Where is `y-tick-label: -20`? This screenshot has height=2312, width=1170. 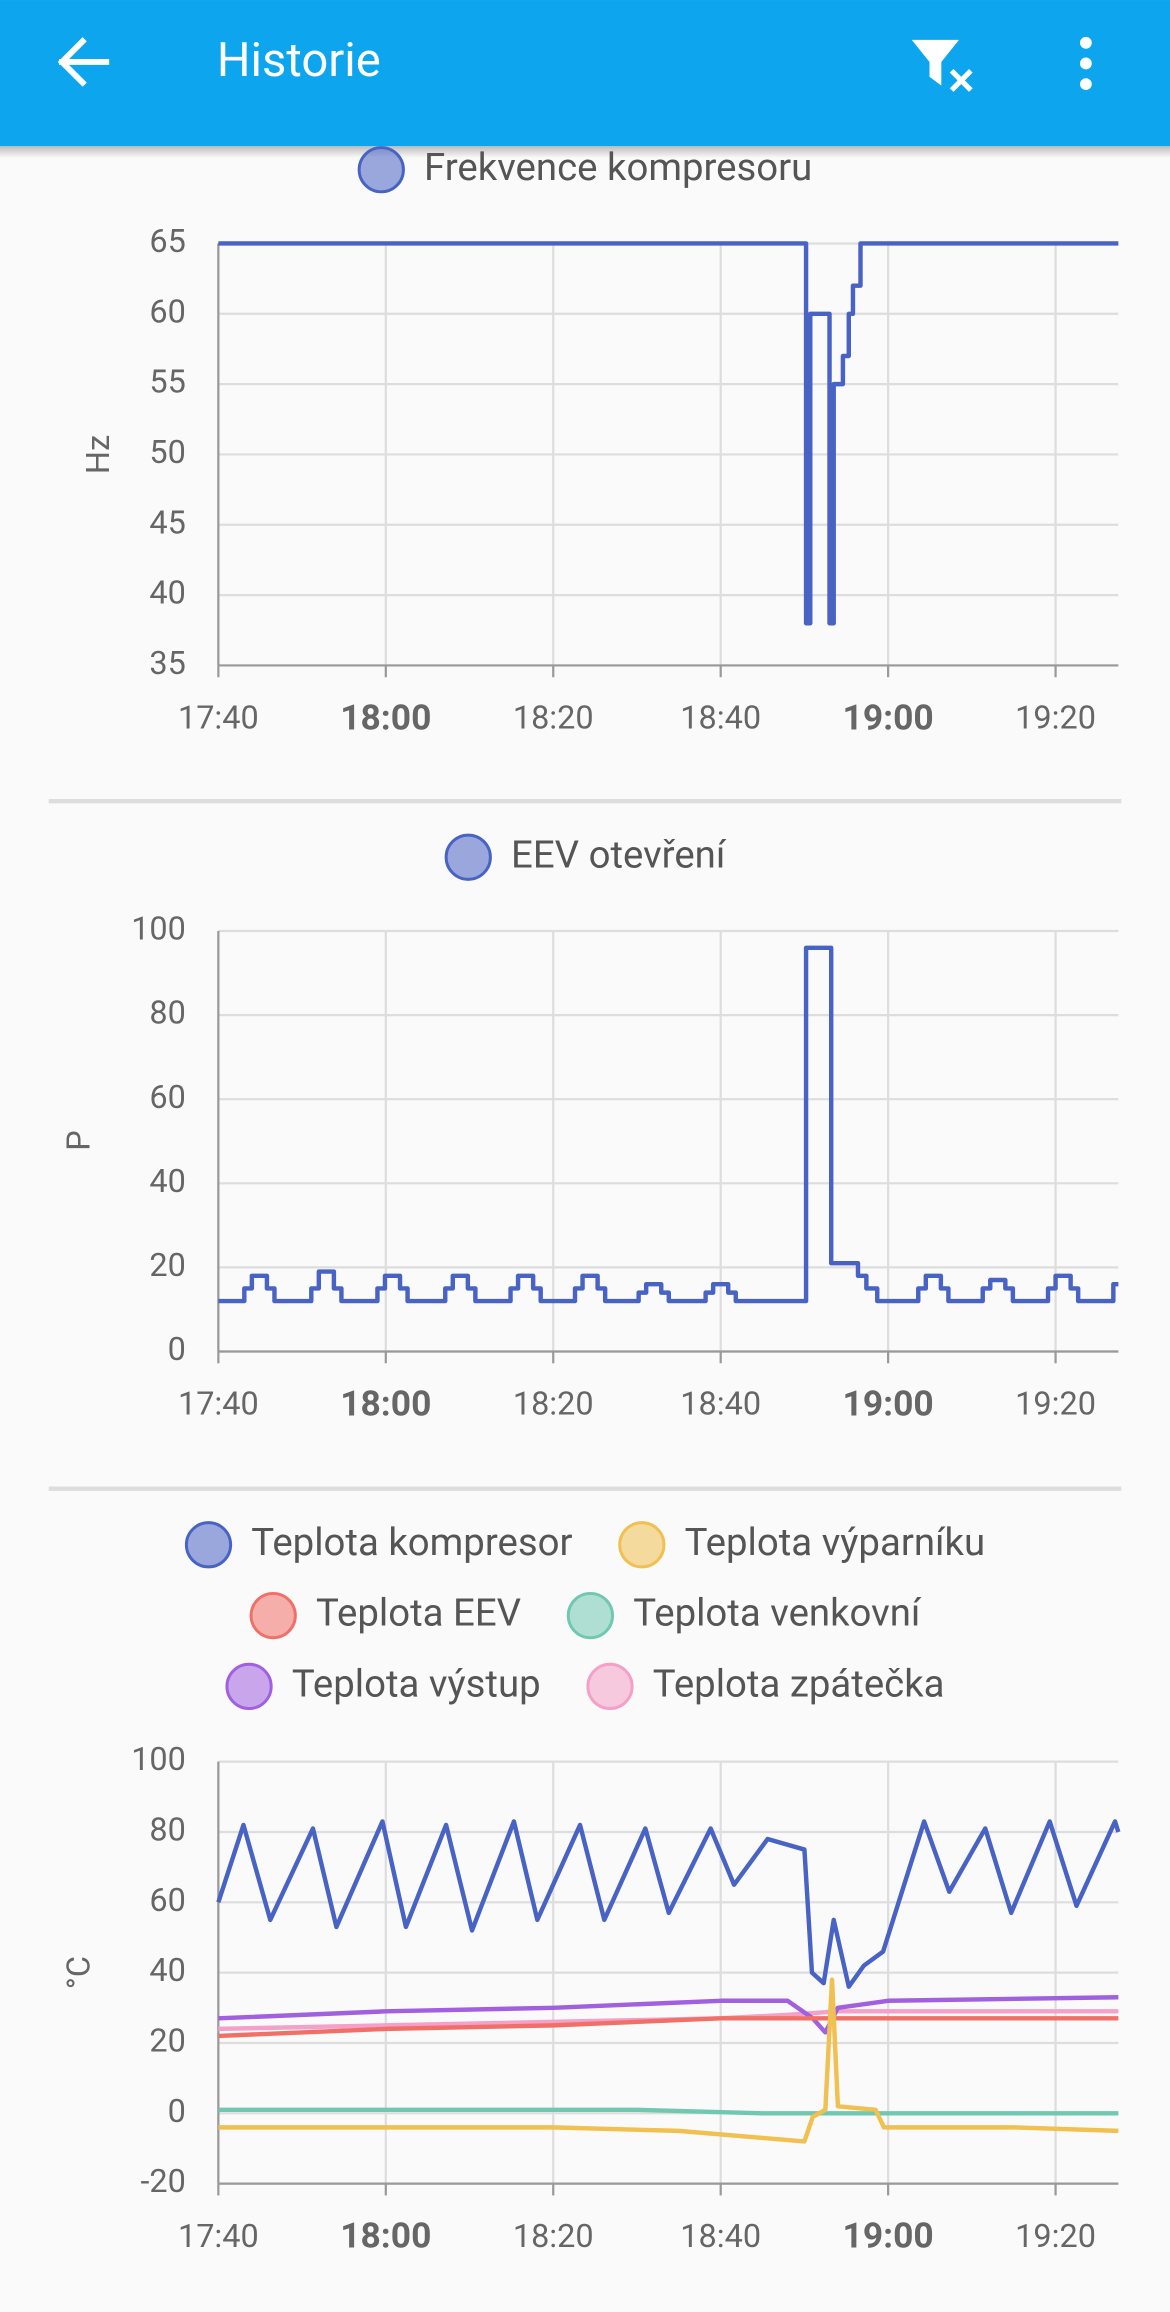 y-tick-label: -20 is located at coordinates (162, 2181).